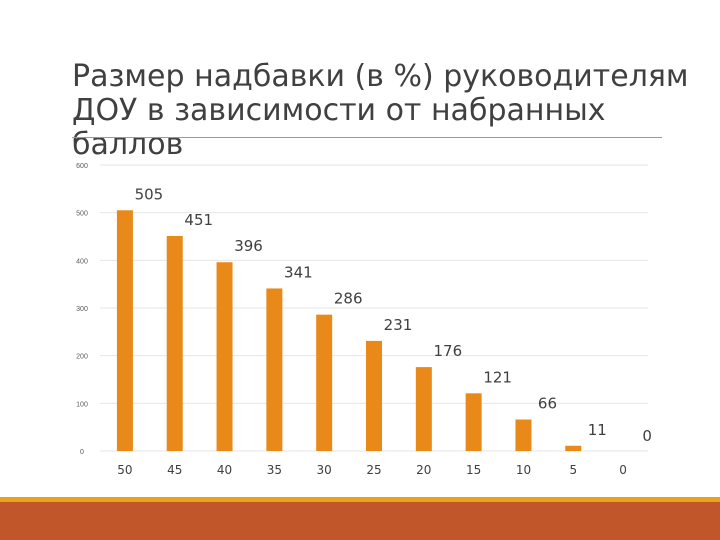  I want to click on data-label: 396, so click(248, 246).